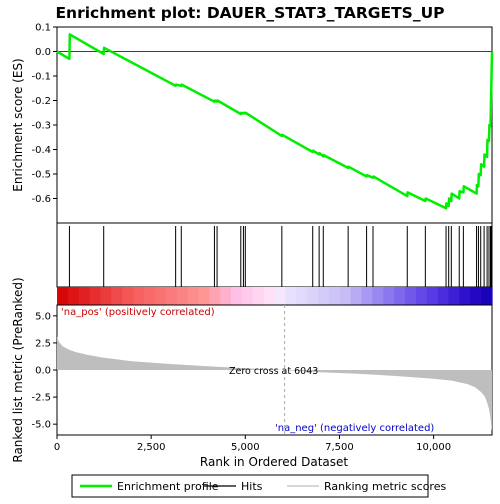 The width and height of the screenshot is (500, 504). Describe the element at coordinates (43, 52) in the screenshot. I see `es-y-tick-label: 0.0` at that location.